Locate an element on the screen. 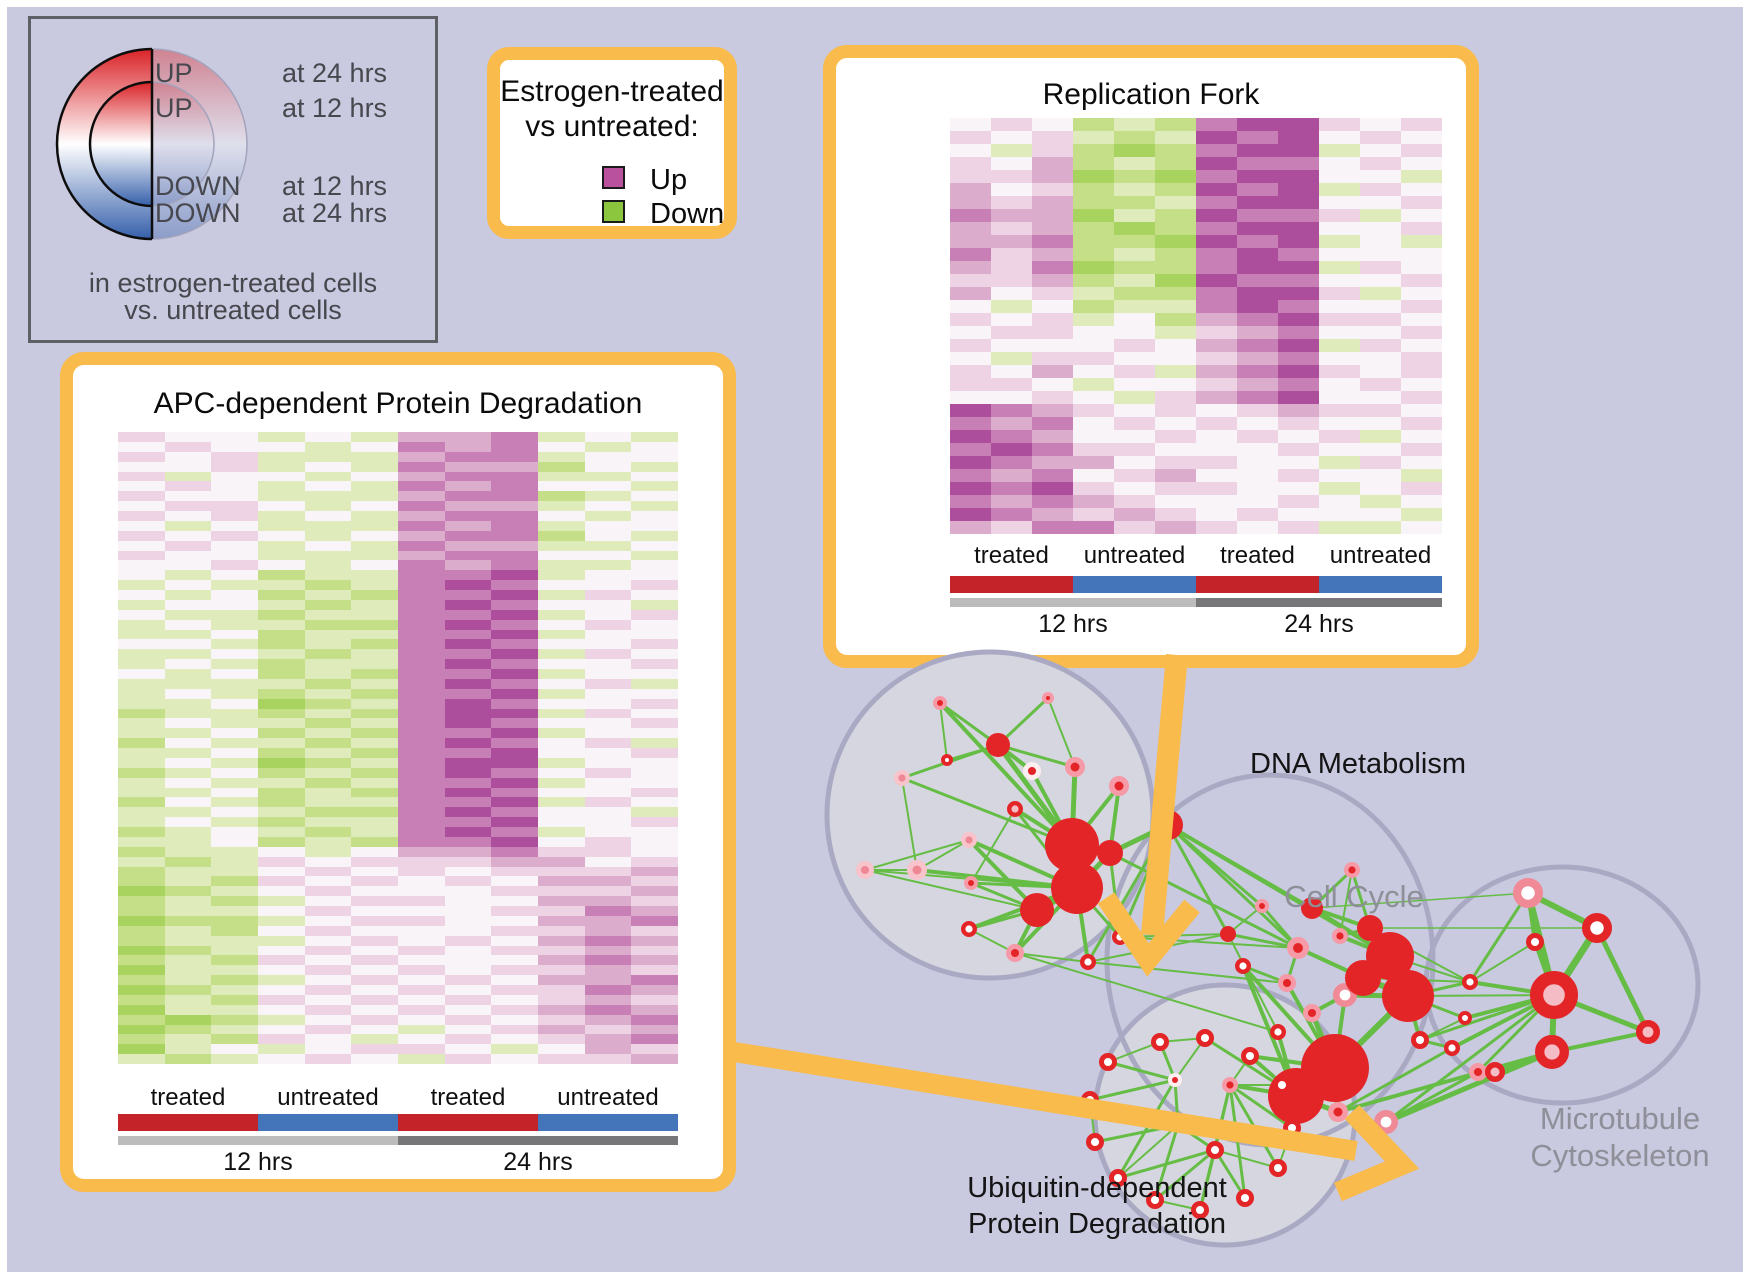  replication-fork-title: Replication Fork is located at coordinates (1151, 94).